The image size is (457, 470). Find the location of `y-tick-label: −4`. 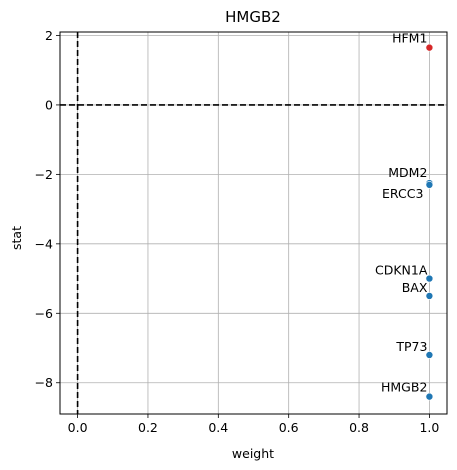

y-tick-label: −4 is located at coordinates (44, 243).